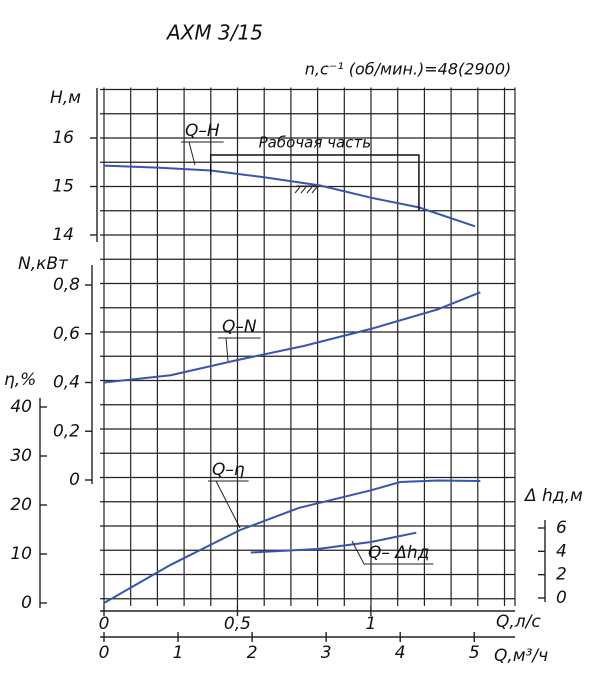 Image resolution: width=594 pixels, height=686 pixels. Describe the element at coordinates (561, 528) in the screenshot. I see `y-tick-label: 6` at that location.